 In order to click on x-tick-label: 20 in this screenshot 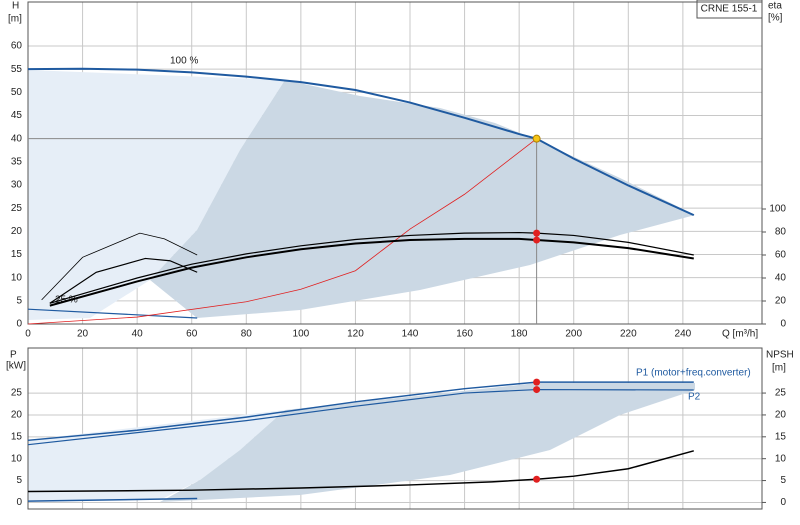, I will do `click(83, 334)`.